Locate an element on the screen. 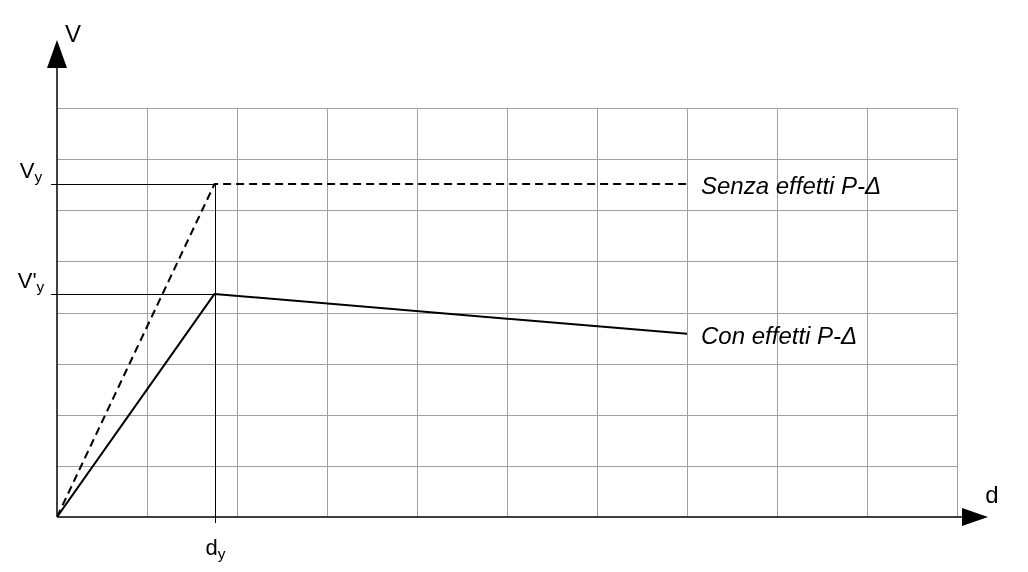 The image size is (1028, 572). text: V is located at coordinates (73, 33).